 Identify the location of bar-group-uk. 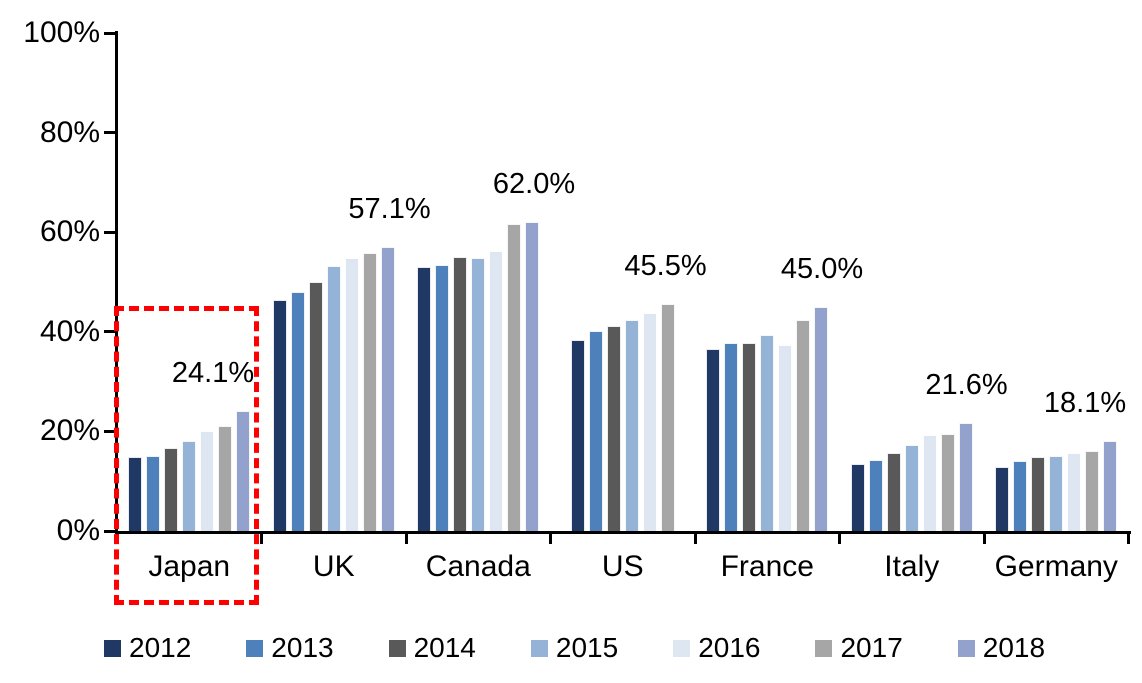
(334, 271).